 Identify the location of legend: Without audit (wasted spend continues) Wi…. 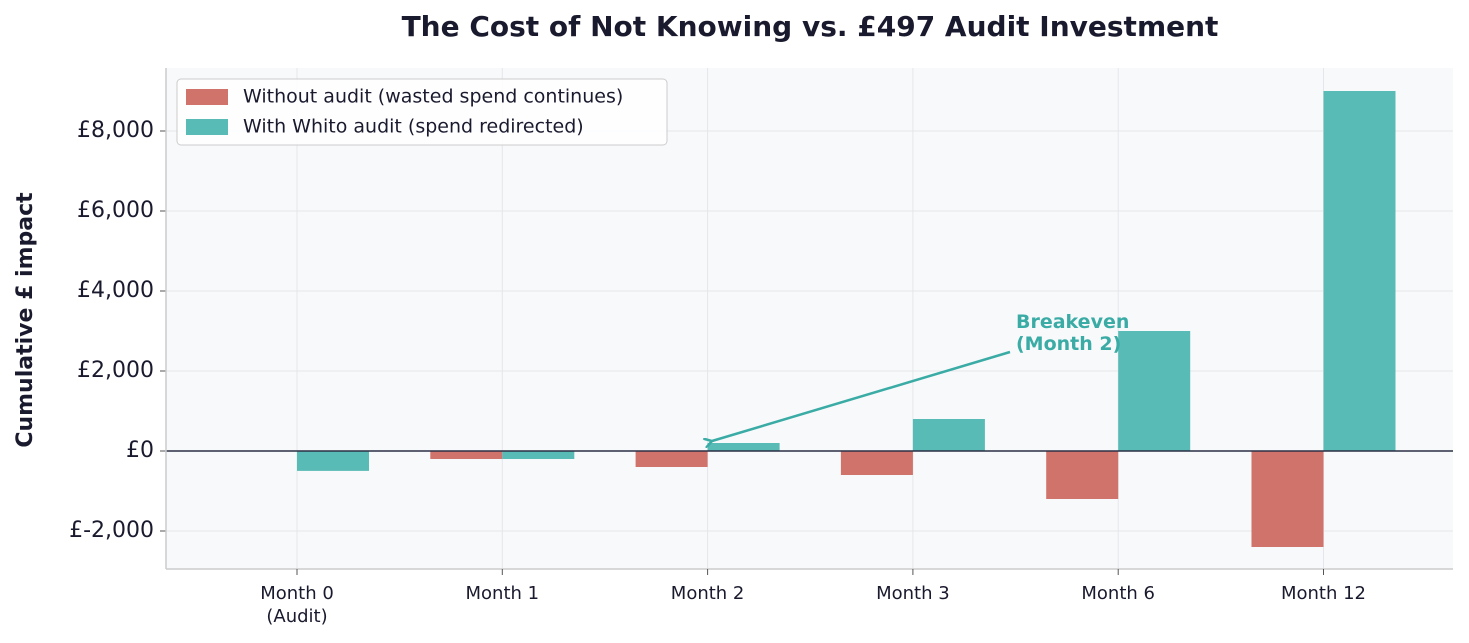
(422, 112).